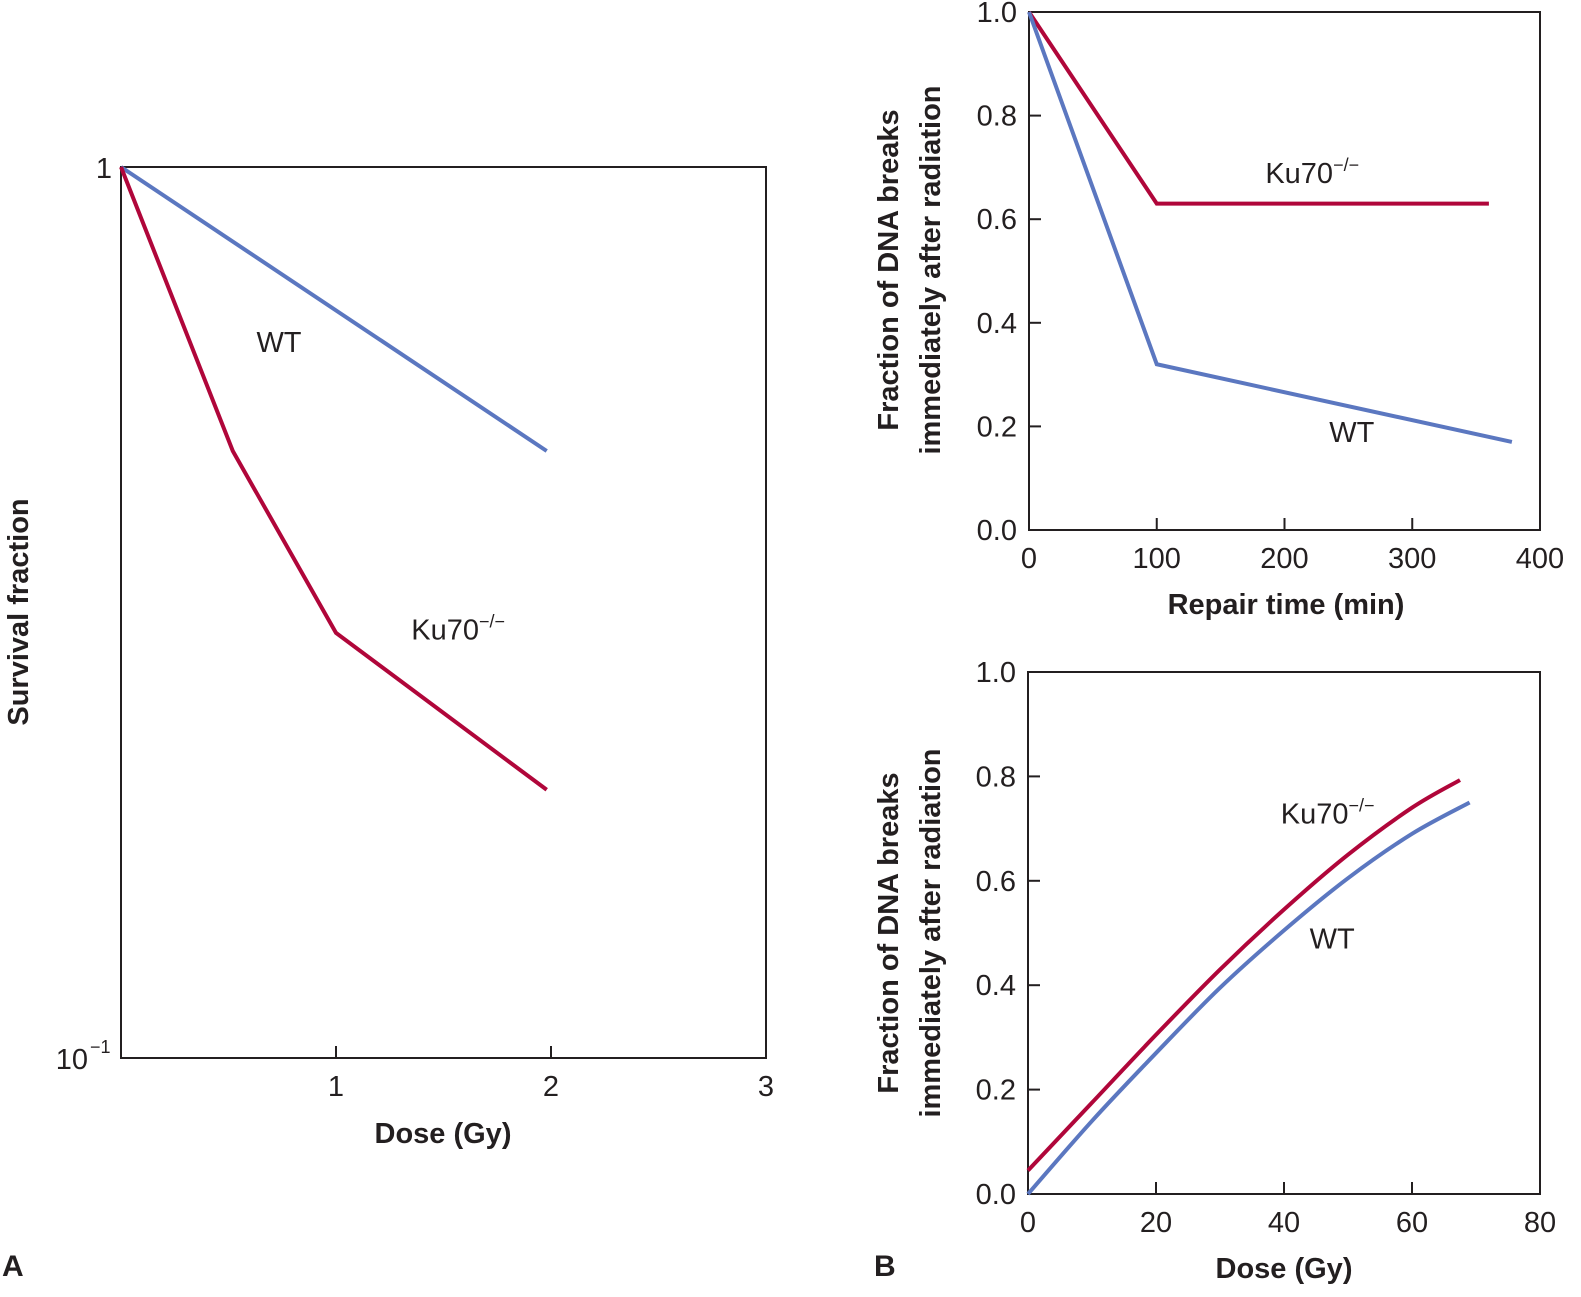 The height and width of the screenshot is (1297, 1581). I want to click on panel-b-top-wt-label: WT, so click(1351, 433).